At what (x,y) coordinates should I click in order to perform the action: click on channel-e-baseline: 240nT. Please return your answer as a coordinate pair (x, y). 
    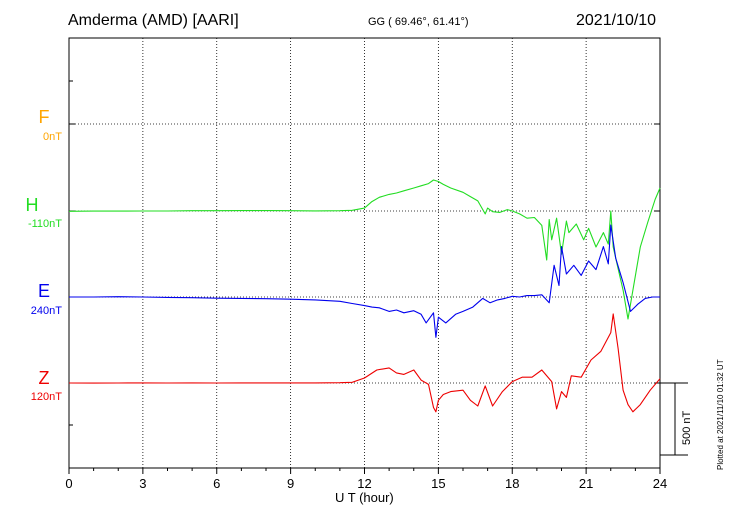
    Looking at the image, I should click on (46, 311).